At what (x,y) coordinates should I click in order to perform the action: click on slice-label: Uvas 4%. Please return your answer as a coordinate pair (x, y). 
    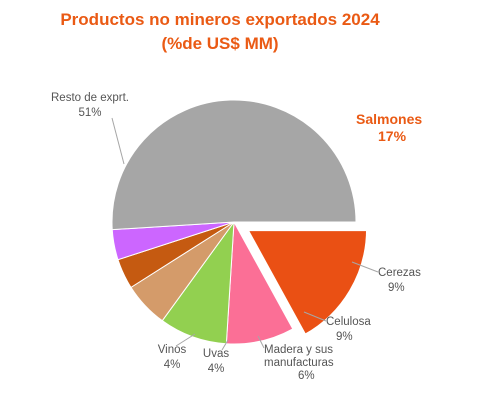
    Looking at the image, I should click on (216, 361).